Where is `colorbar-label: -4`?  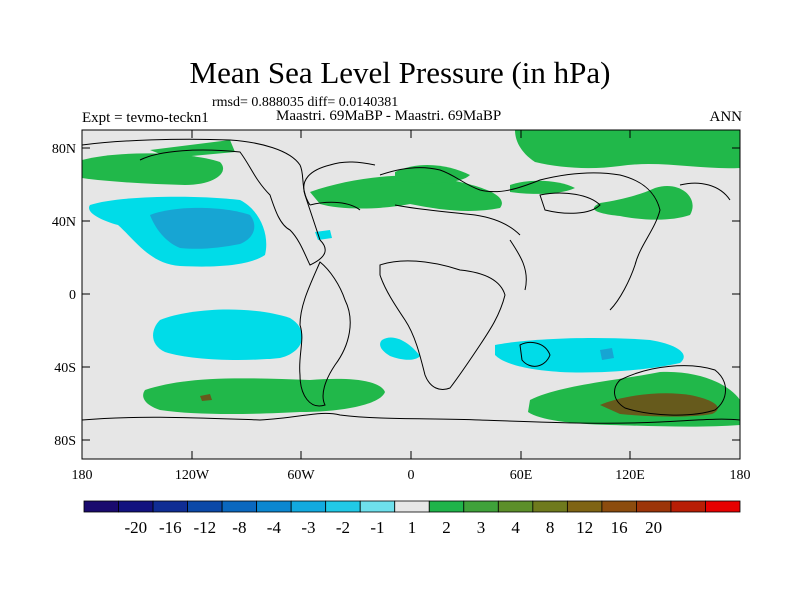
colorbar-label: -4 is located at coordinates (274, 527).